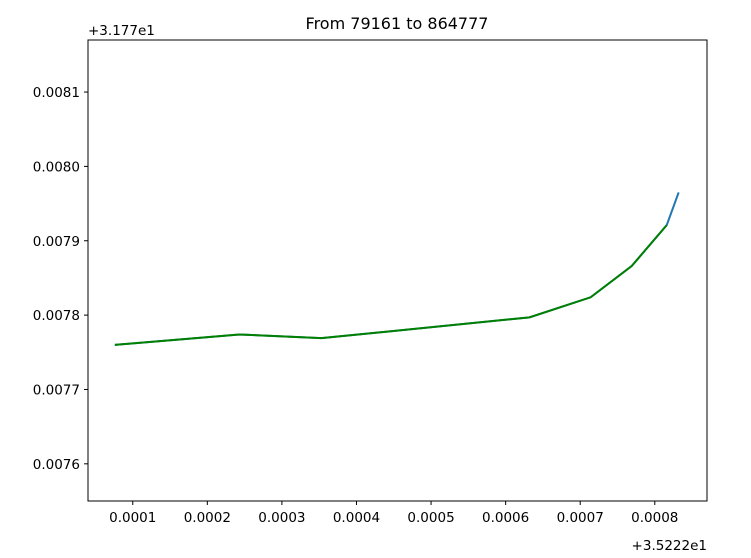 The width and height of the screenshot is (751, 558). I want to click on x-tick-label: 0.0007, so click(580, 518).